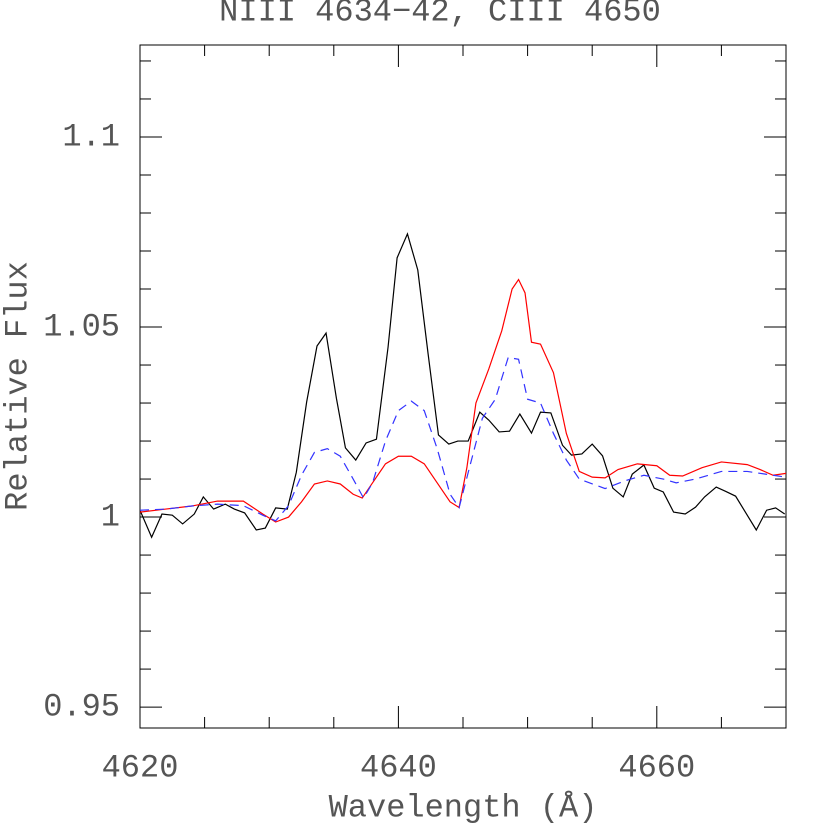 This screenshot has width=830, height=830. I want to click on y-tick-label: 1, so click(110, 517).